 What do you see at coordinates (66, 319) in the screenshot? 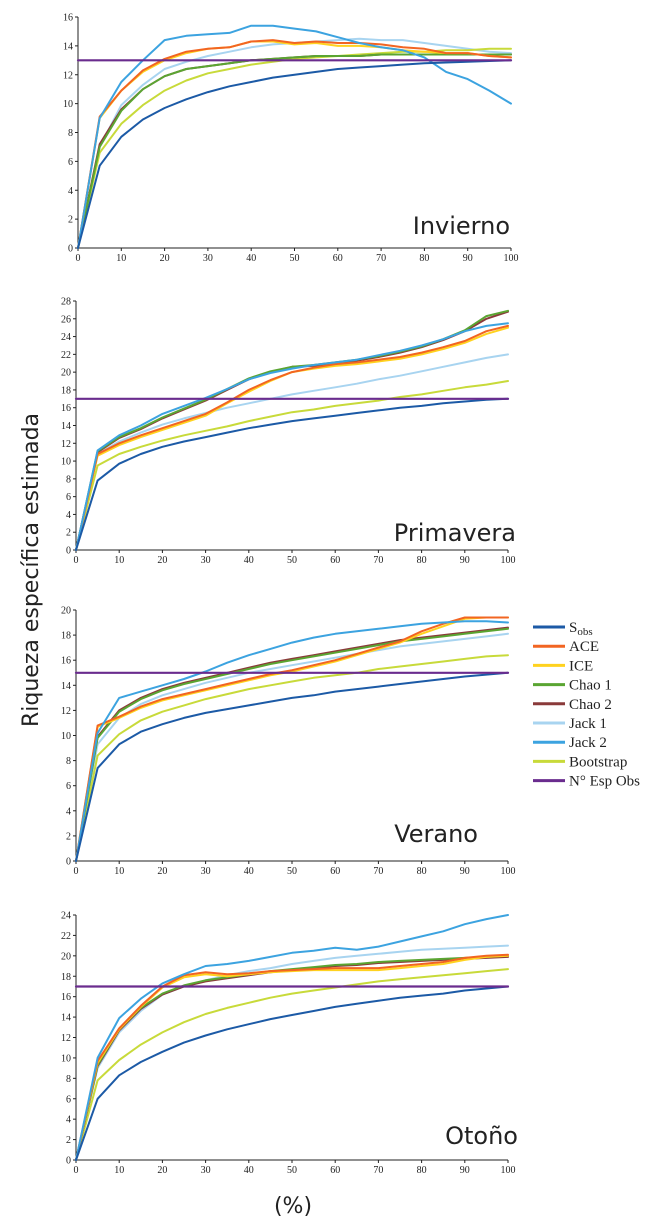
I see `y-tick-label: 26` at bounding box center [66, 319].